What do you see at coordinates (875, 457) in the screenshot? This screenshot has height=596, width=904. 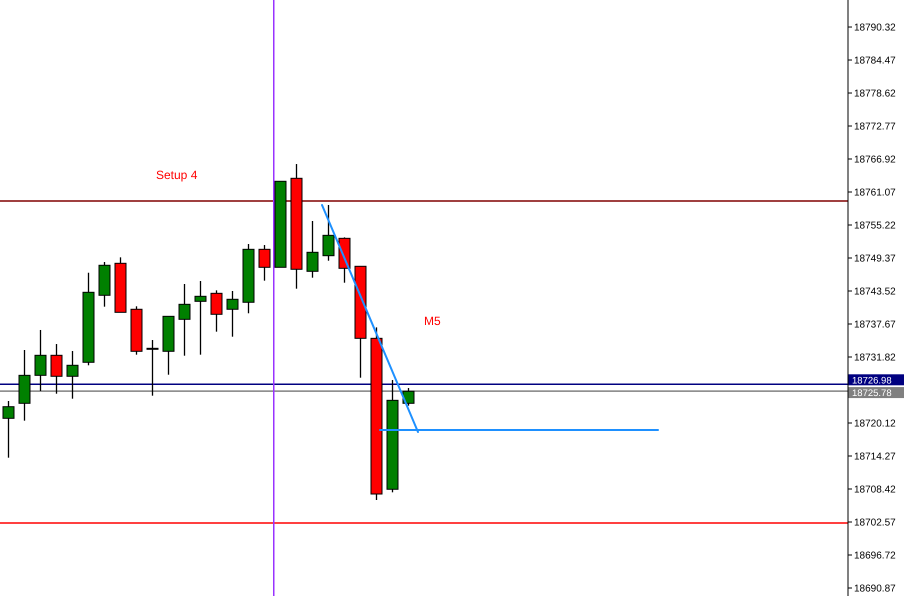 I see `y-tick-label: 18714.27` at bounding box center [875, 457].